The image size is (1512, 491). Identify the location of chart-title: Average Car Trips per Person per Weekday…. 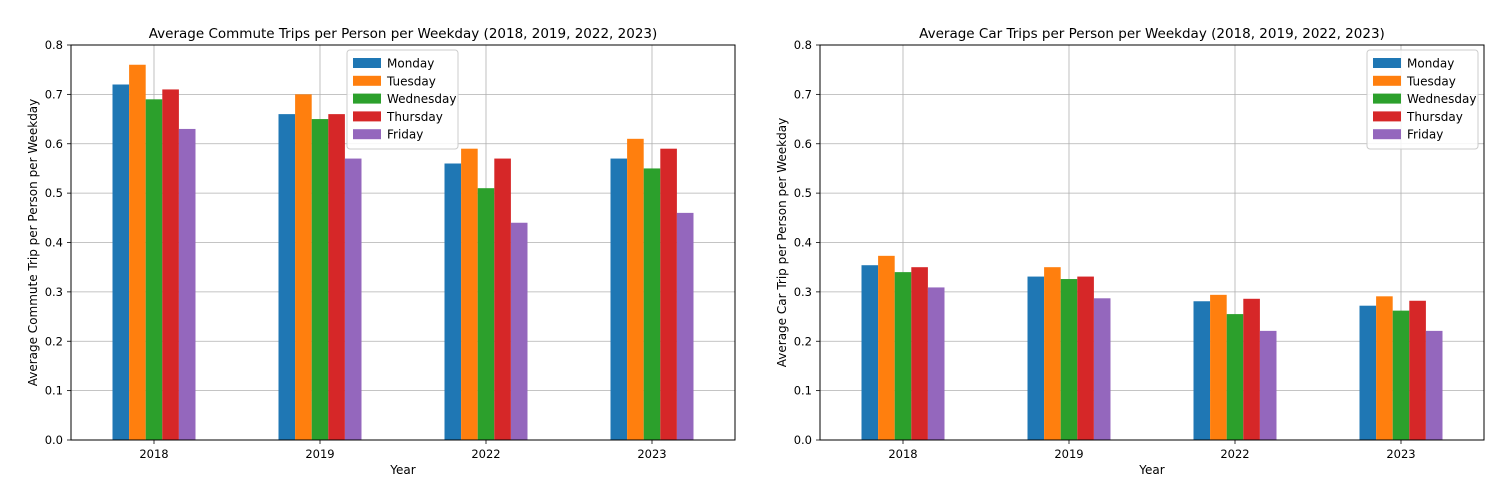
(1152, 34).